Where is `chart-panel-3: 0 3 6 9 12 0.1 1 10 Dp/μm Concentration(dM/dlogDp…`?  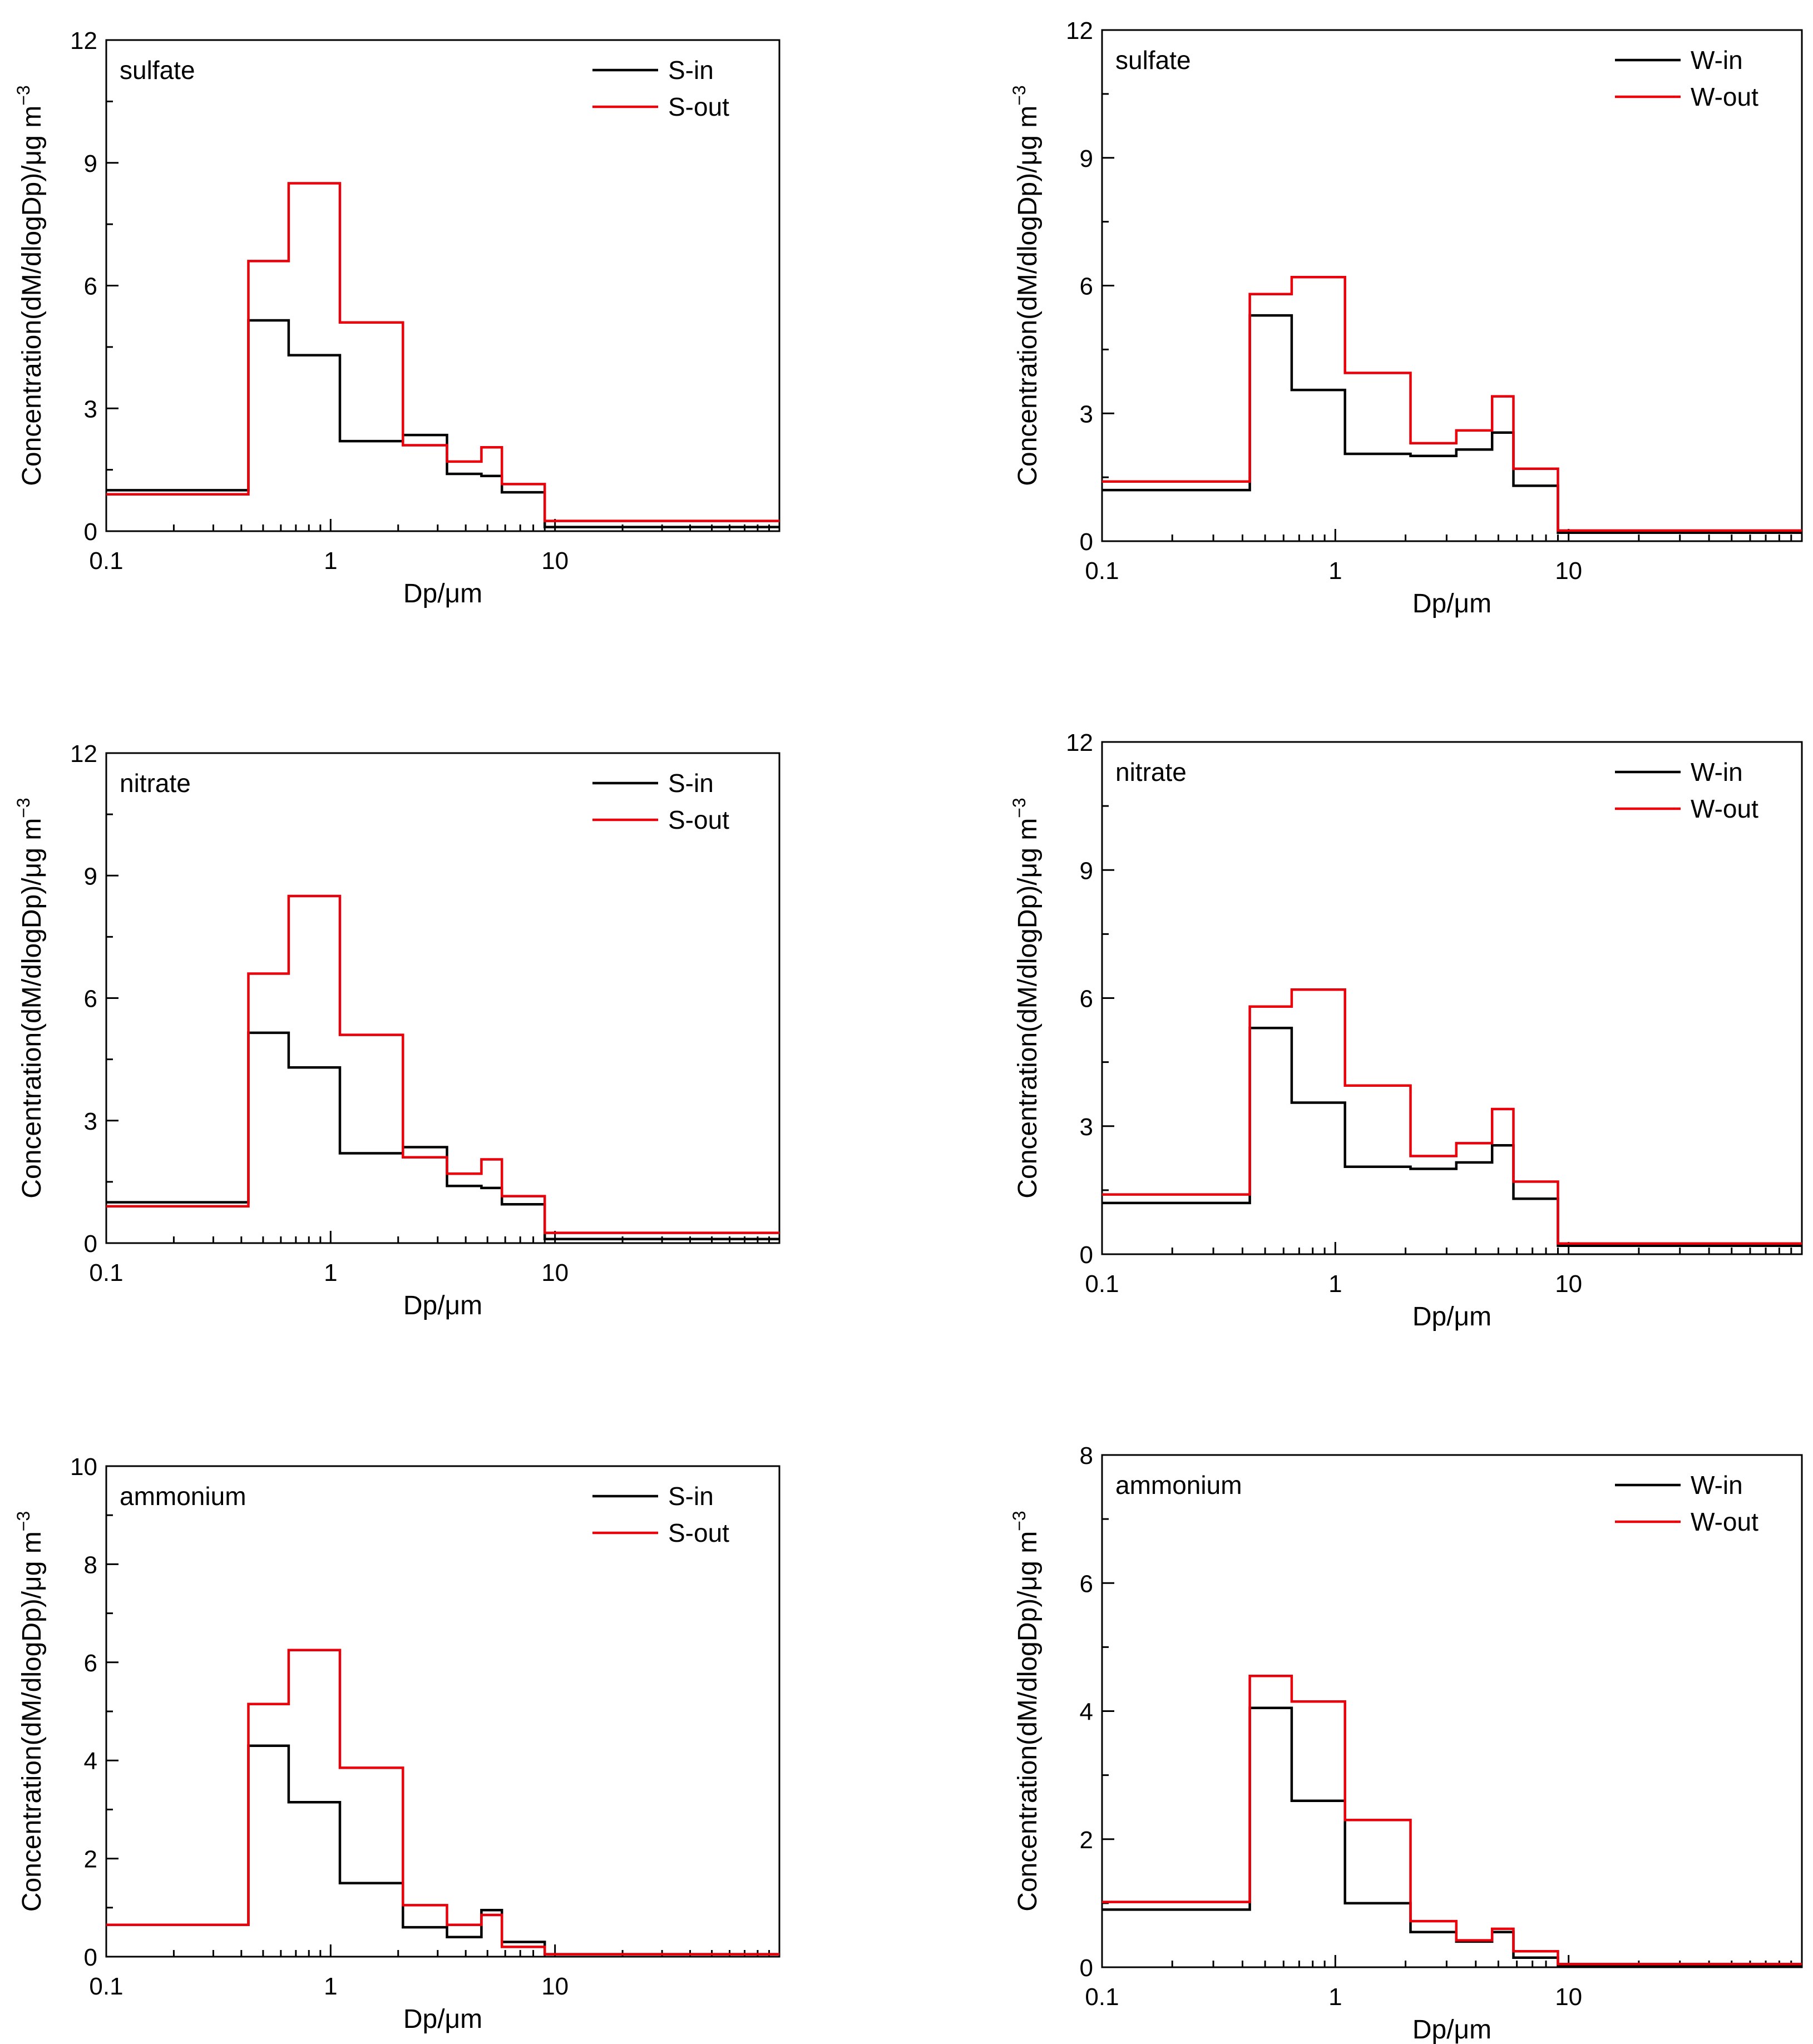 chart-panel-3: 0 3 6 9 12 0.1 1 10 Dp/μm Concentration(dM/dlogDp… is located at coordinates (397, 1030).